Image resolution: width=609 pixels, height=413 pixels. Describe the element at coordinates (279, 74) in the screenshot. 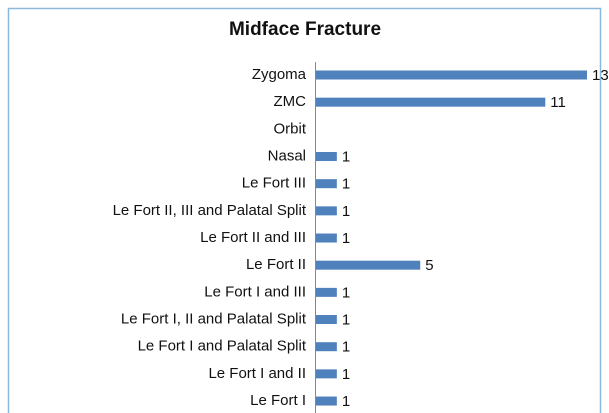

I see `y-tick-label: Zygoma` at that location.